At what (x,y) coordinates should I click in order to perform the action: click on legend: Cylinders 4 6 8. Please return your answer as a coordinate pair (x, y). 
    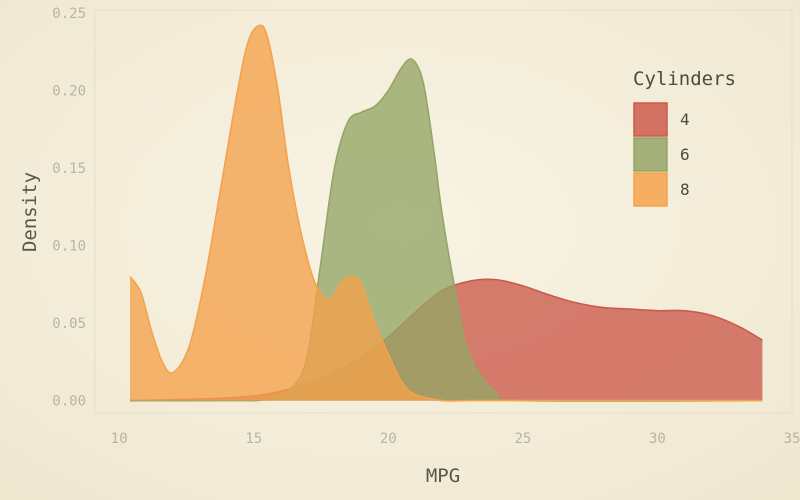
    Looking at the image, I should click on (684, 137).